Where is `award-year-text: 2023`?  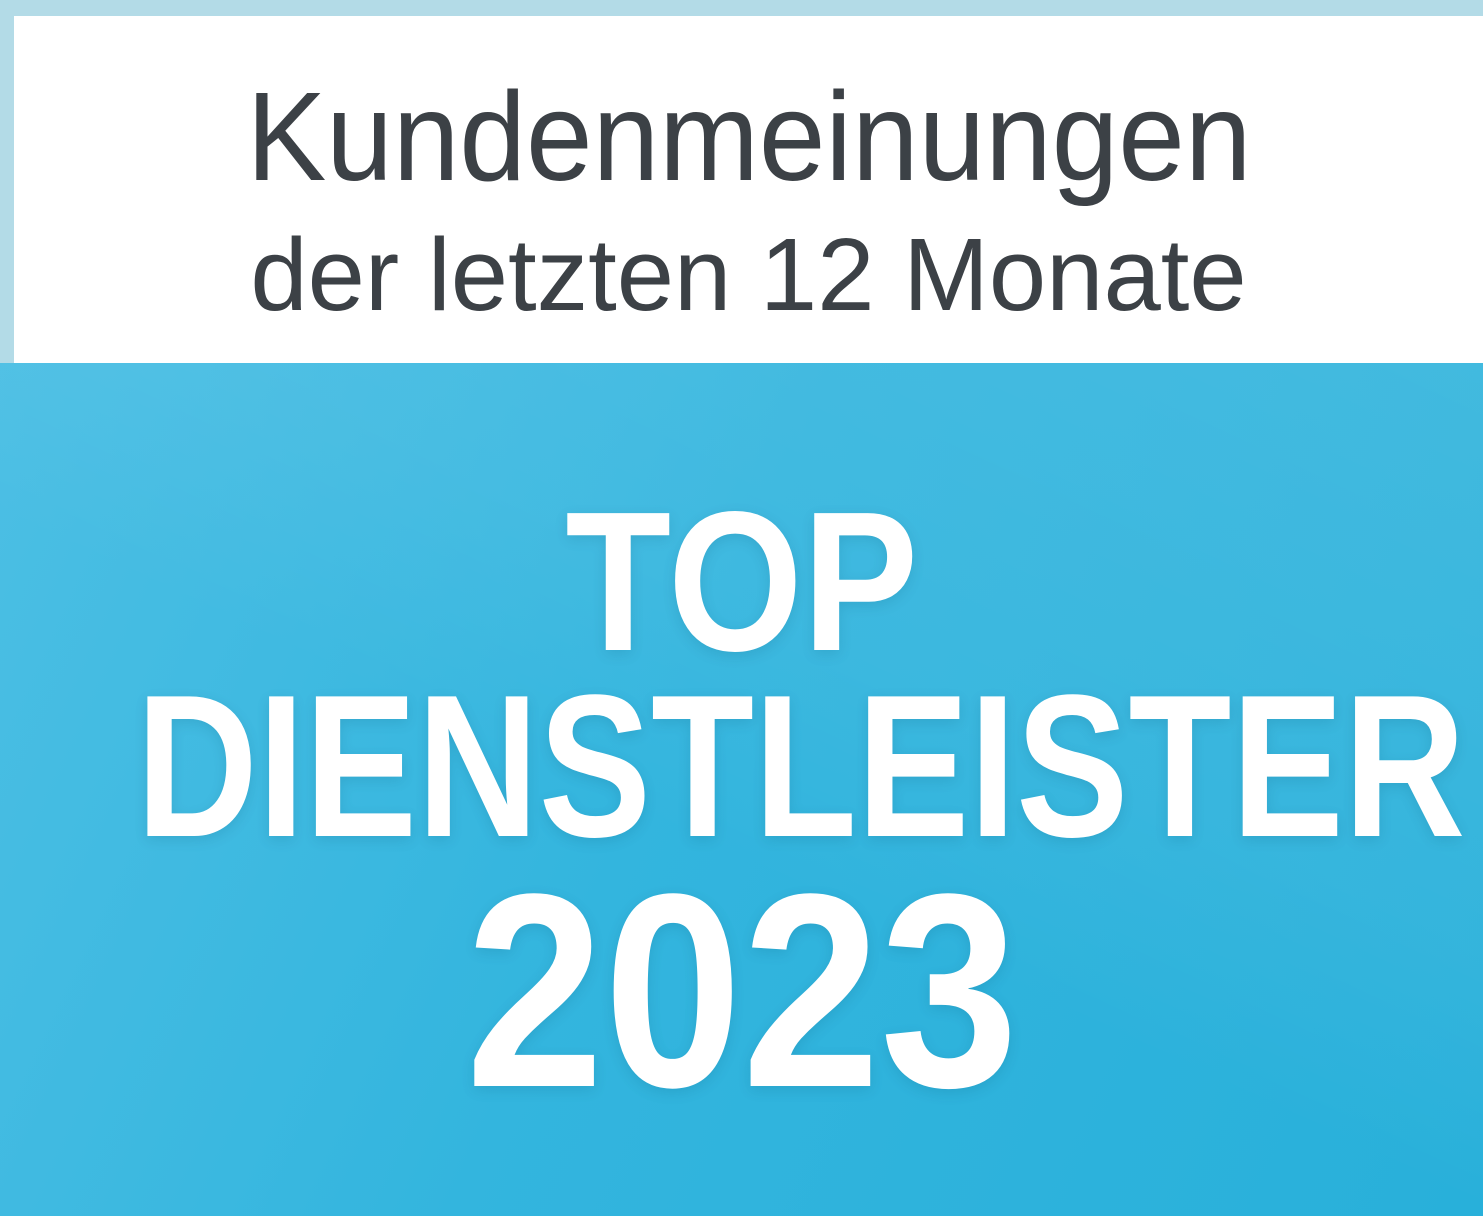
award-year-text: 2023 is located at coordinates (741, 991).